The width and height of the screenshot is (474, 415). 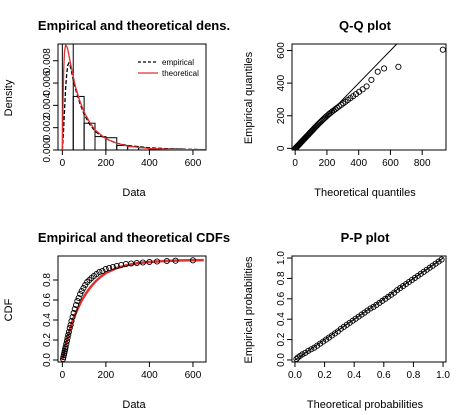 I want to click on cdf-ytick-label: 0.8, so click(x=47, y=280).